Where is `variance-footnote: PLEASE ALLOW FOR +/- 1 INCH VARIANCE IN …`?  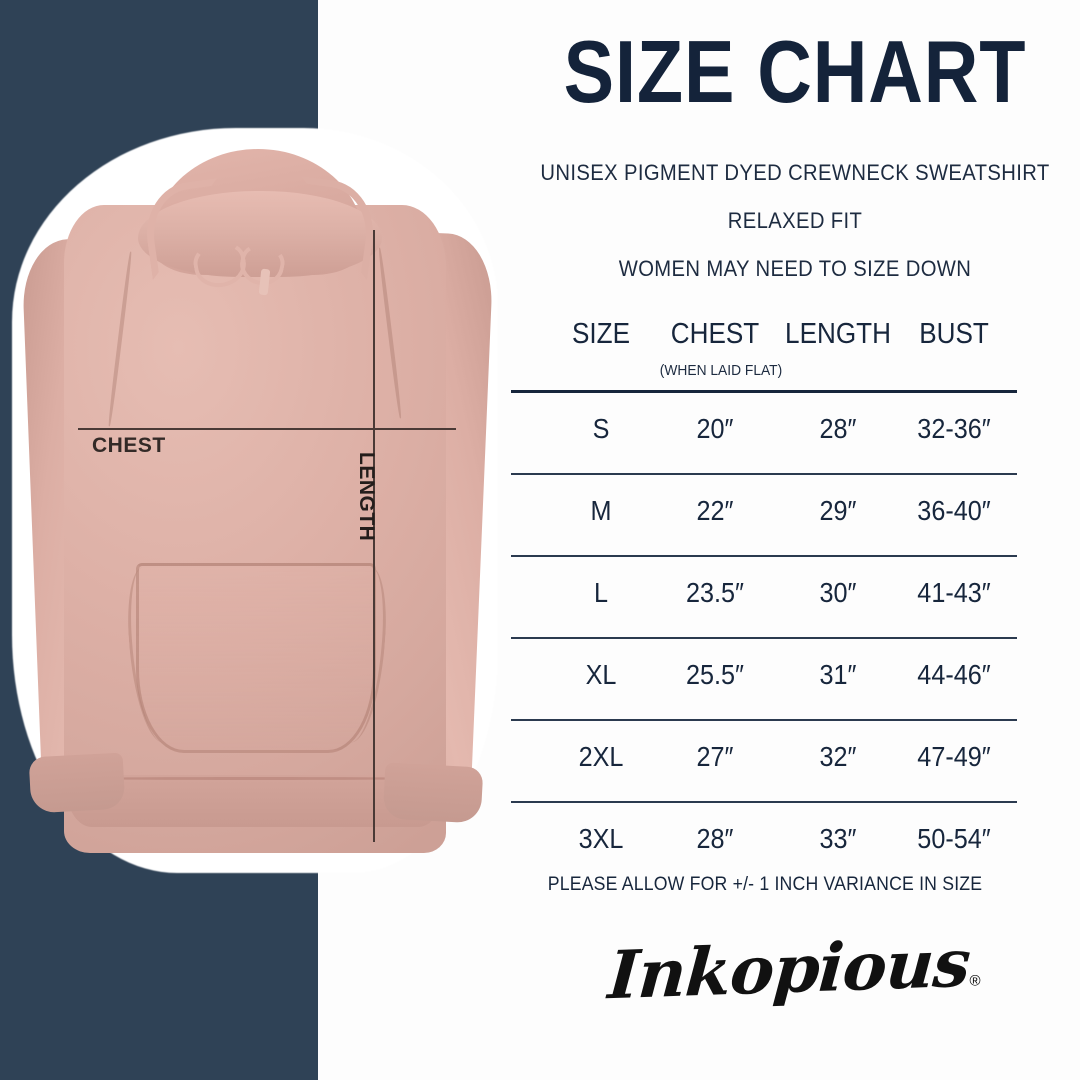
variance-footnote: PLEASE ALLOW FOR +/- 1 INCH VARIANCE IN … is located at coordinates (765, 884).